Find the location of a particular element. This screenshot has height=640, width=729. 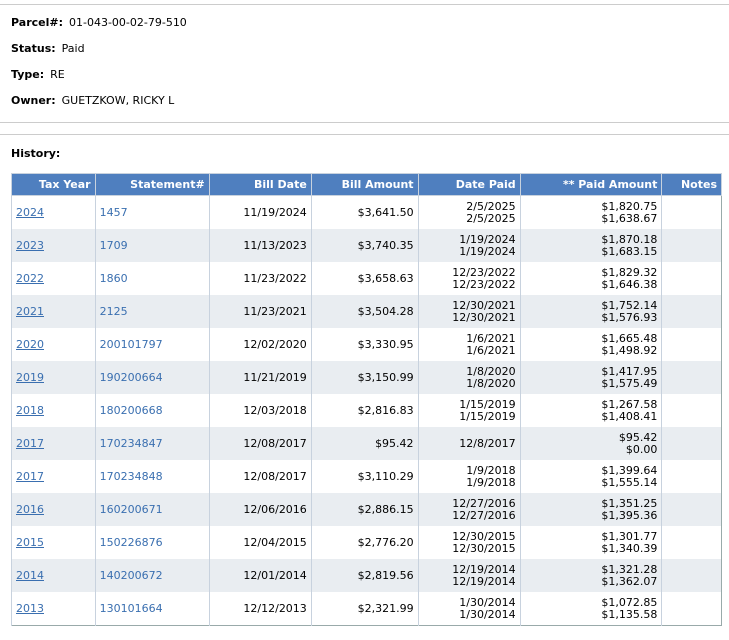

paid-amount: $1,870.18 is located at coordinates (629, 239).